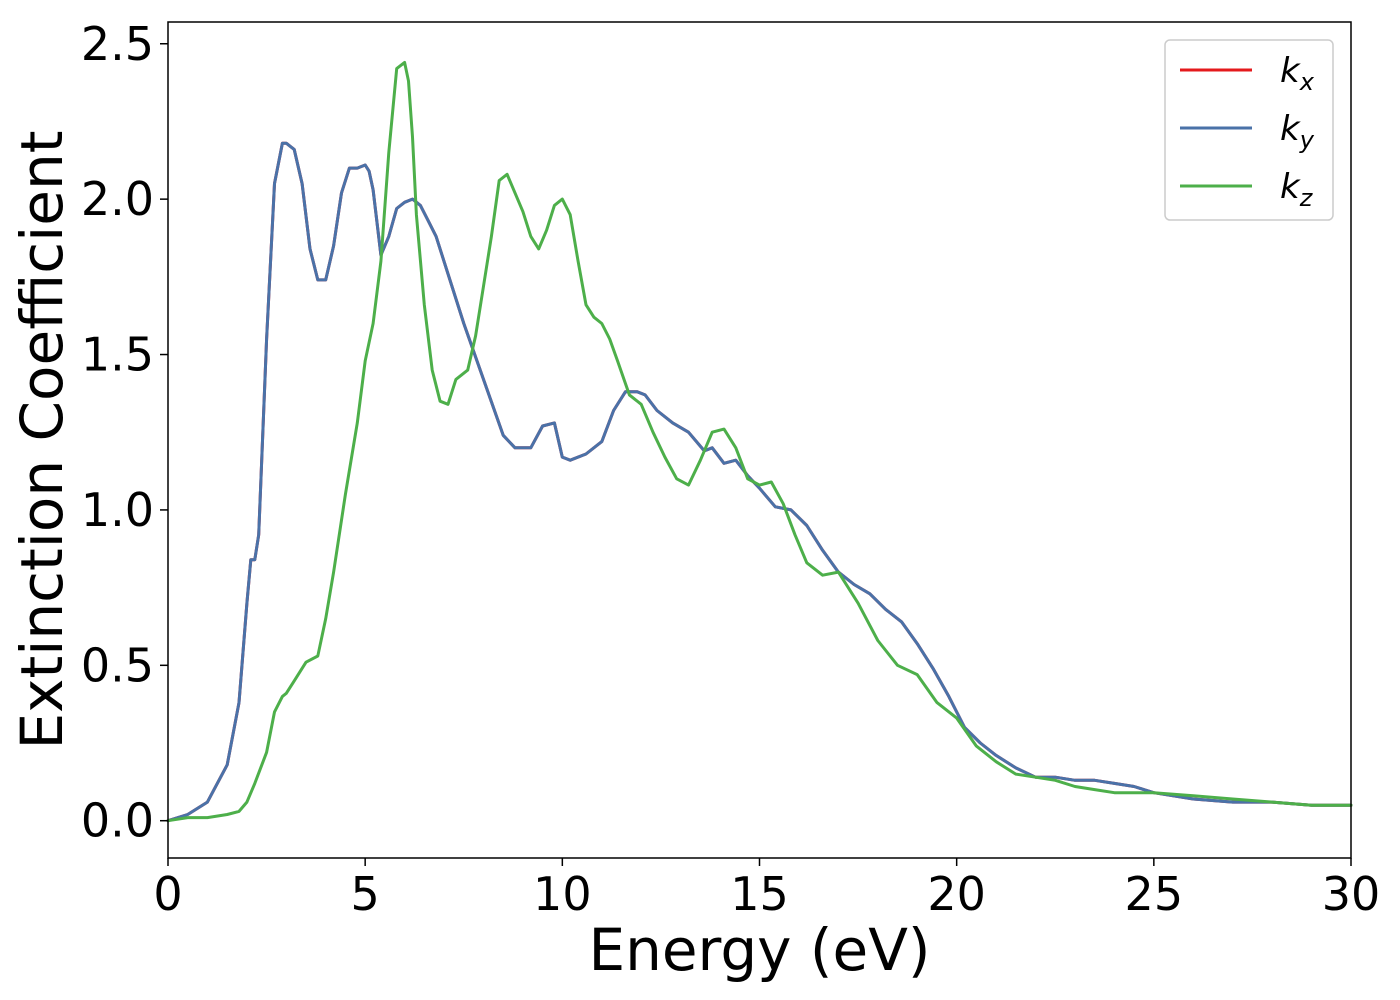  What do you see at coordinates (1297, 189) in the screenshot?
I see `legend-label-z: kz` at bounding box center [1297, 189].